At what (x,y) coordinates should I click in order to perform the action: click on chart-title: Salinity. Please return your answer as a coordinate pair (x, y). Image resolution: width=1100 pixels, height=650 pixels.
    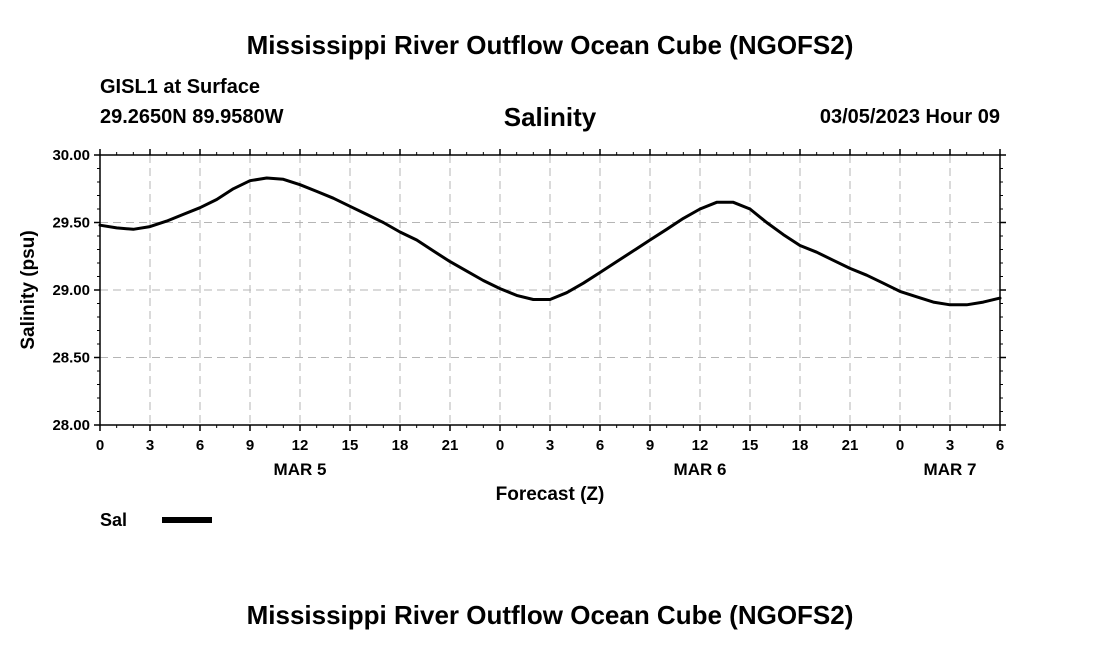
    Looking at the image, I should click on (550, 117).